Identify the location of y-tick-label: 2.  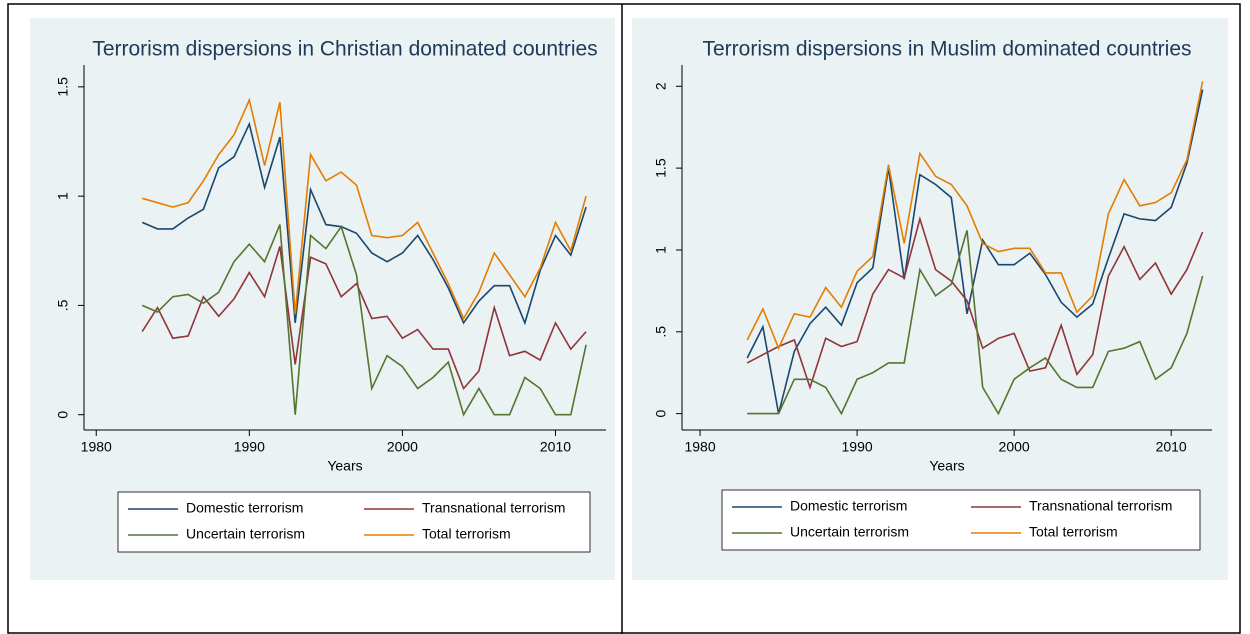
(661, 86).